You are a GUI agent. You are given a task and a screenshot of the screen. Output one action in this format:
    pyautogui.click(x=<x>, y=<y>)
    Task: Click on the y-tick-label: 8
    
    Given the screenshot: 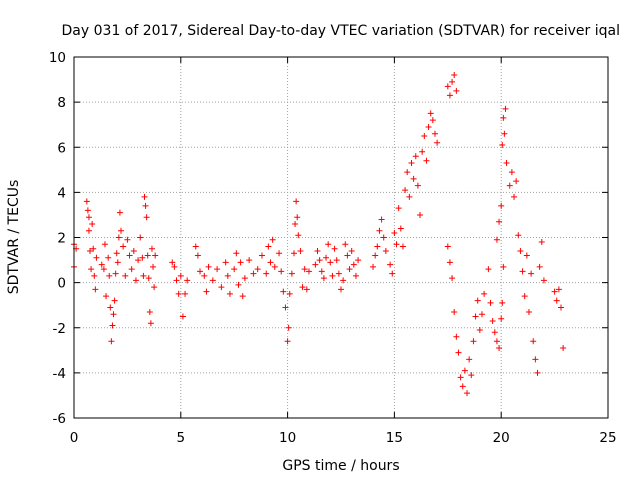 What is the action you would take?
    pyautogui.click(x=61, y=103)
    